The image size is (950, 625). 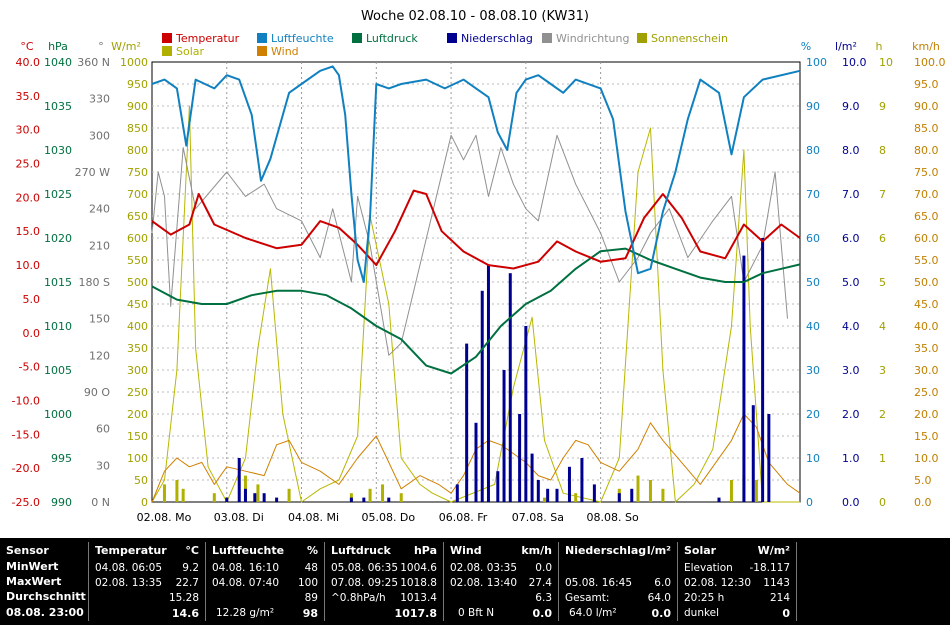 What do you see at coordinates (926, 106) in the screenshot?
I see `y-tick-label-wind: 90.0` at bounding box center [926, 106].